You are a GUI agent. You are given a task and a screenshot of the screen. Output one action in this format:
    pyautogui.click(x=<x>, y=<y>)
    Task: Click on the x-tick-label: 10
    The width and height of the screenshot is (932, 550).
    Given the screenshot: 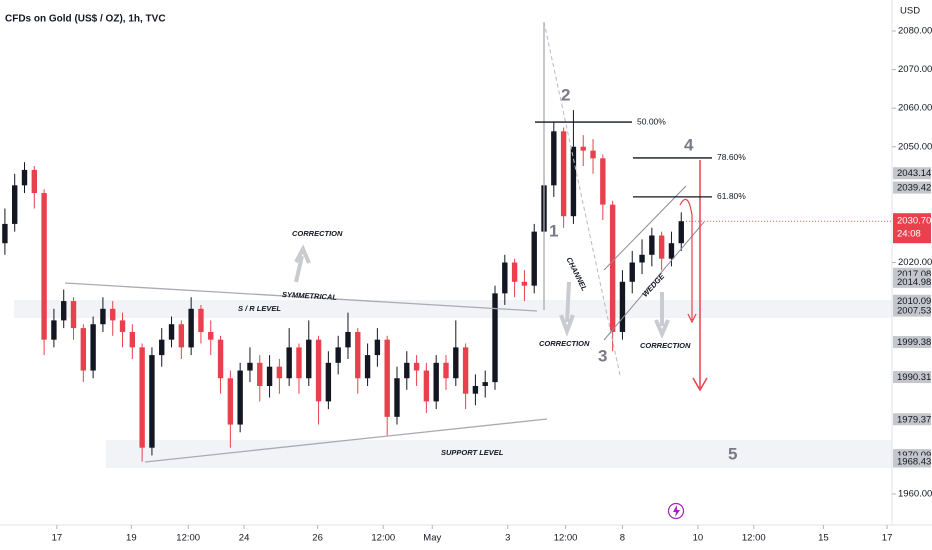 What is the action you would take?
    pyautogui.click(x=698, y=538)
    